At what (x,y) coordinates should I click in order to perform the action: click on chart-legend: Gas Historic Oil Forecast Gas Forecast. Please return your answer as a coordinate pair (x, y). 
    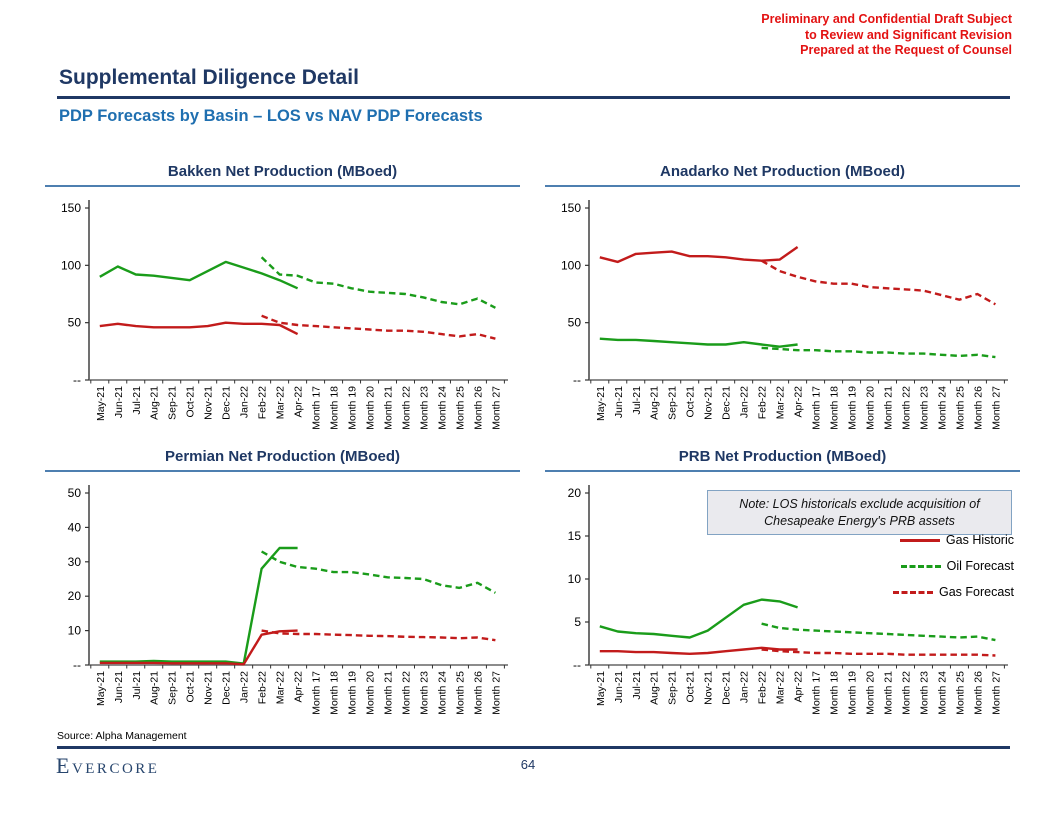
    Looking at the image, I should click on (953, 572).